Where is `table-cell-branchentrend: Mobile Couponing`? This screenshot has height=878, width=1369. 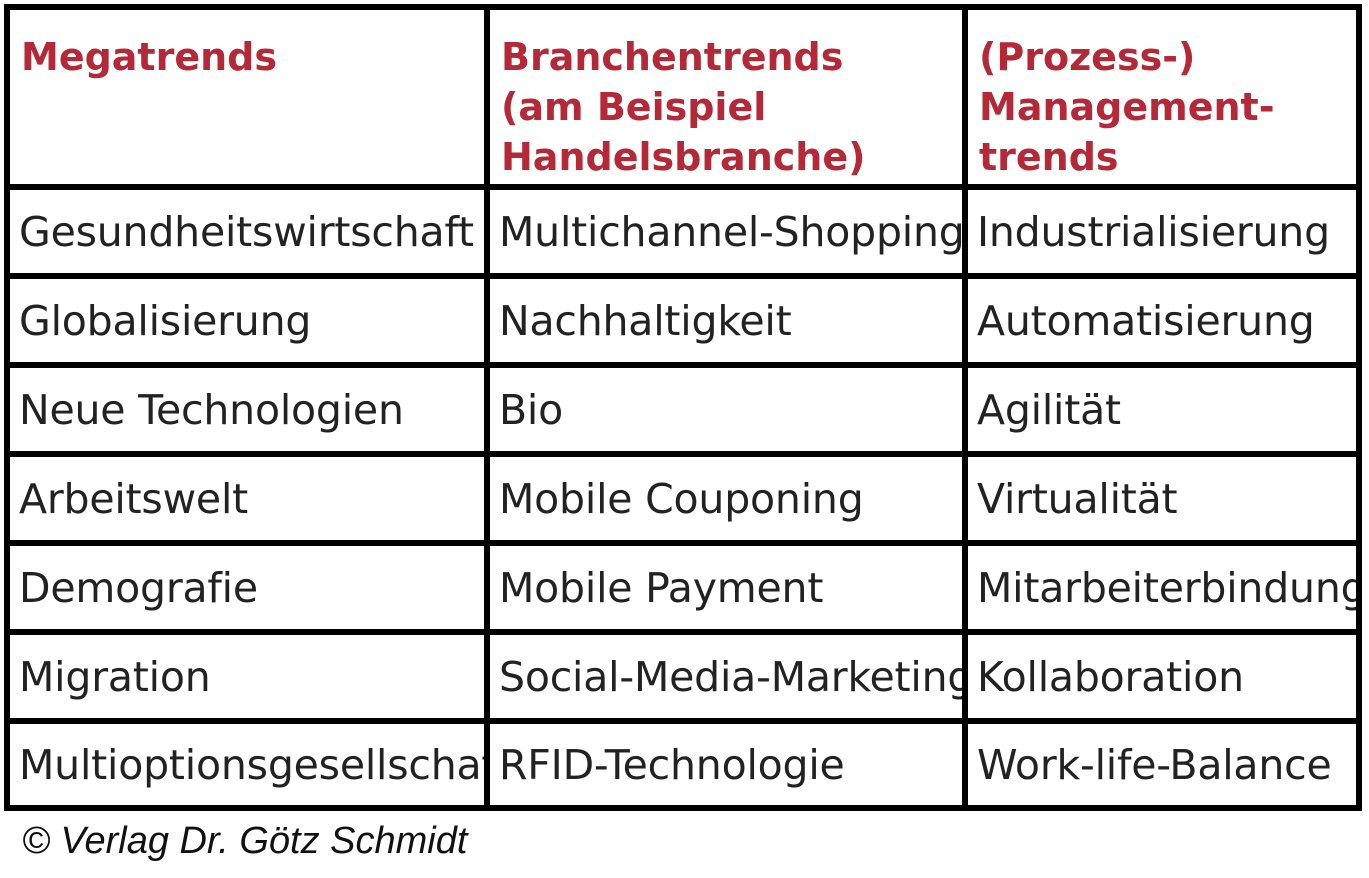 table-cell-branchentrend: Mobile Couponing is located at coordinates (726, 498).